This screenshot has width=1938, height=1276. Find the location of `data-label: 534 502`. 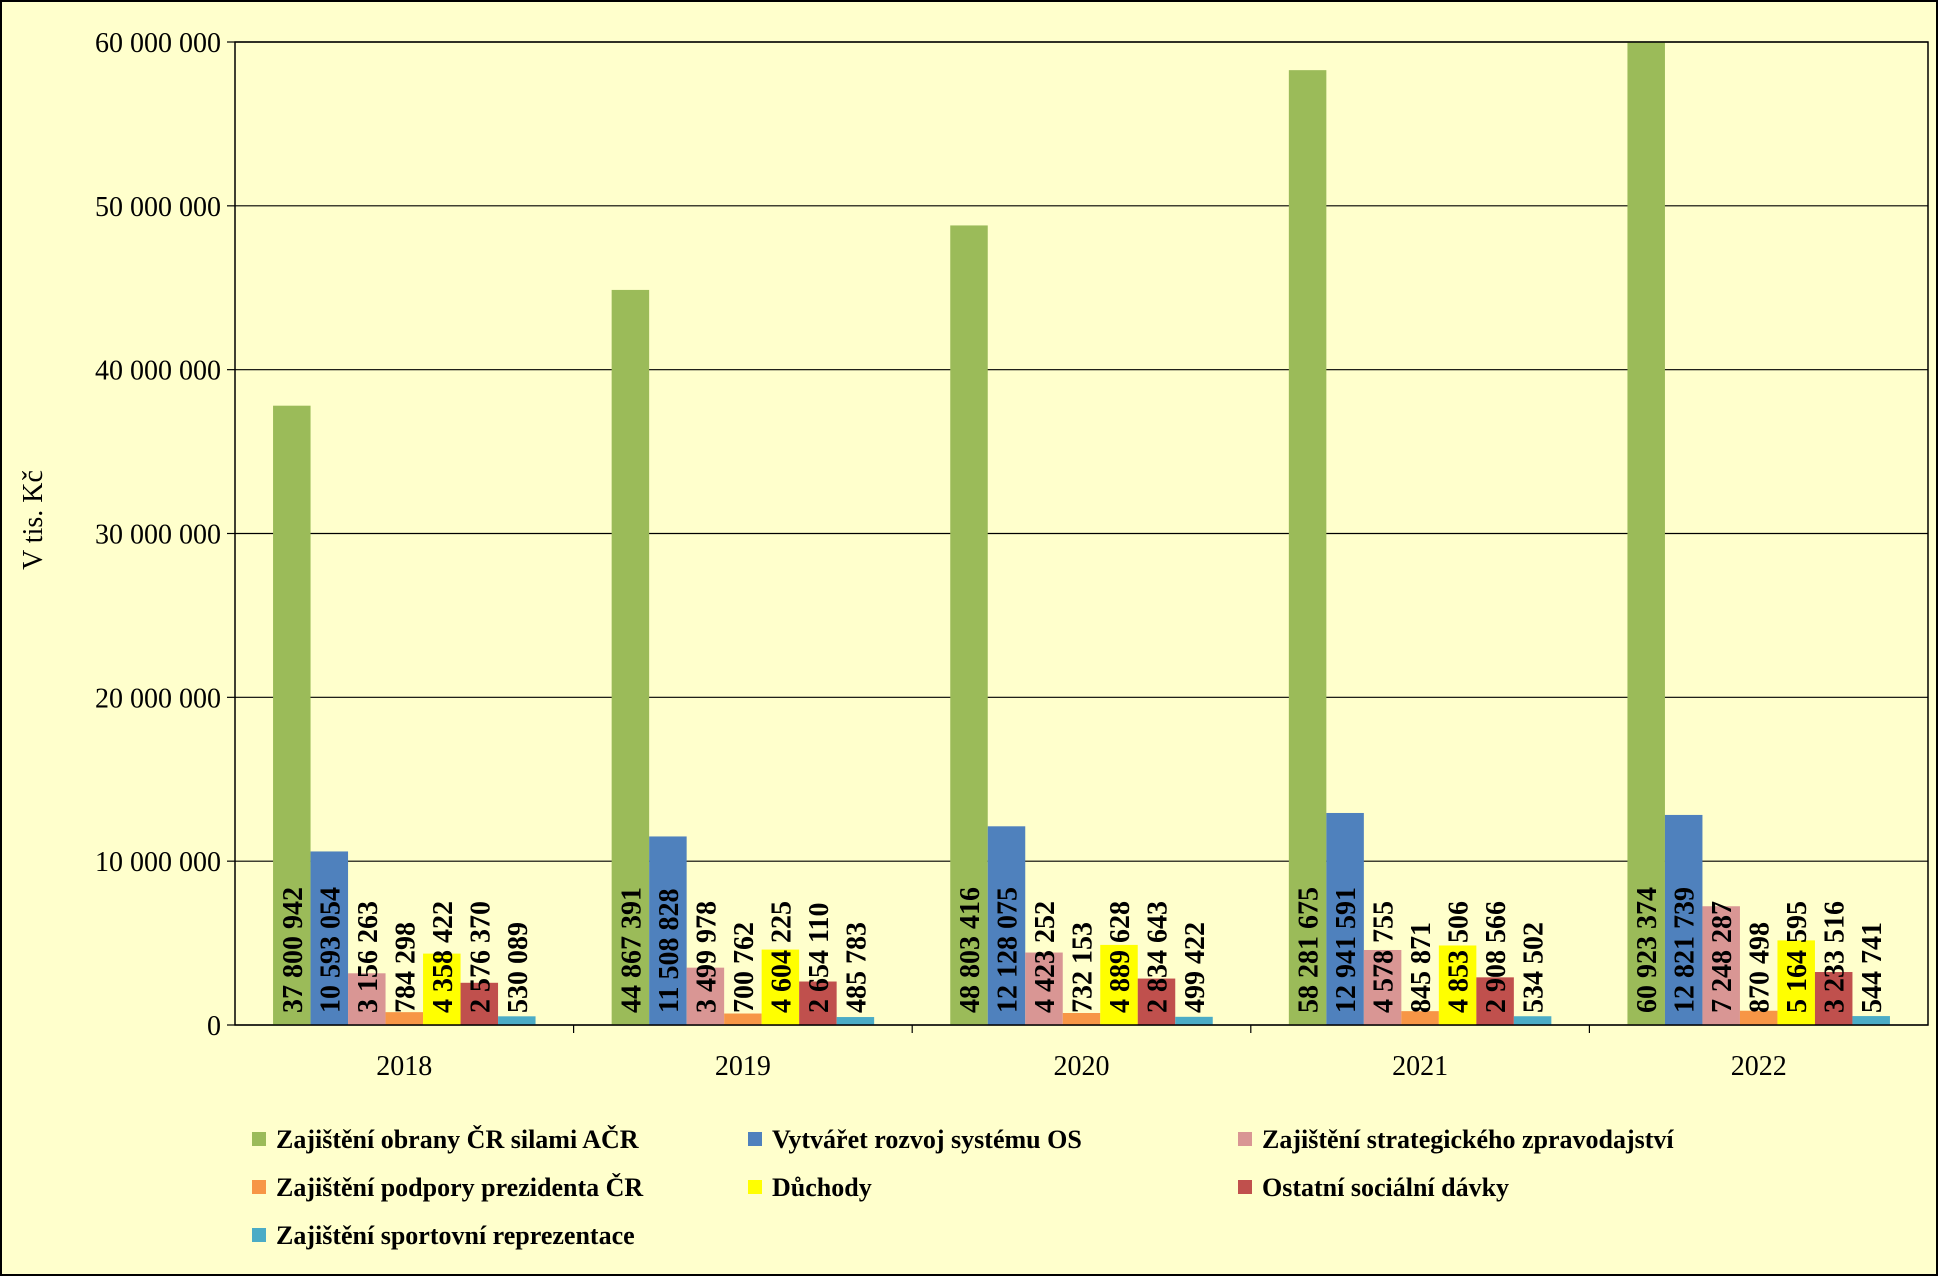

data-label: 534 502 is located at coordinates (1534, 967).